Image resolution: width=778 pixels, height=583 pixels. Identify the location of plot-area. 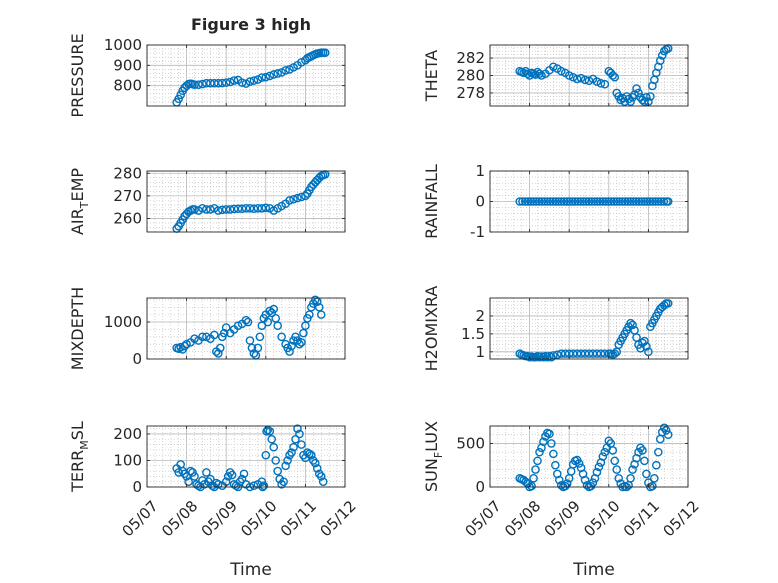
(589, 328).